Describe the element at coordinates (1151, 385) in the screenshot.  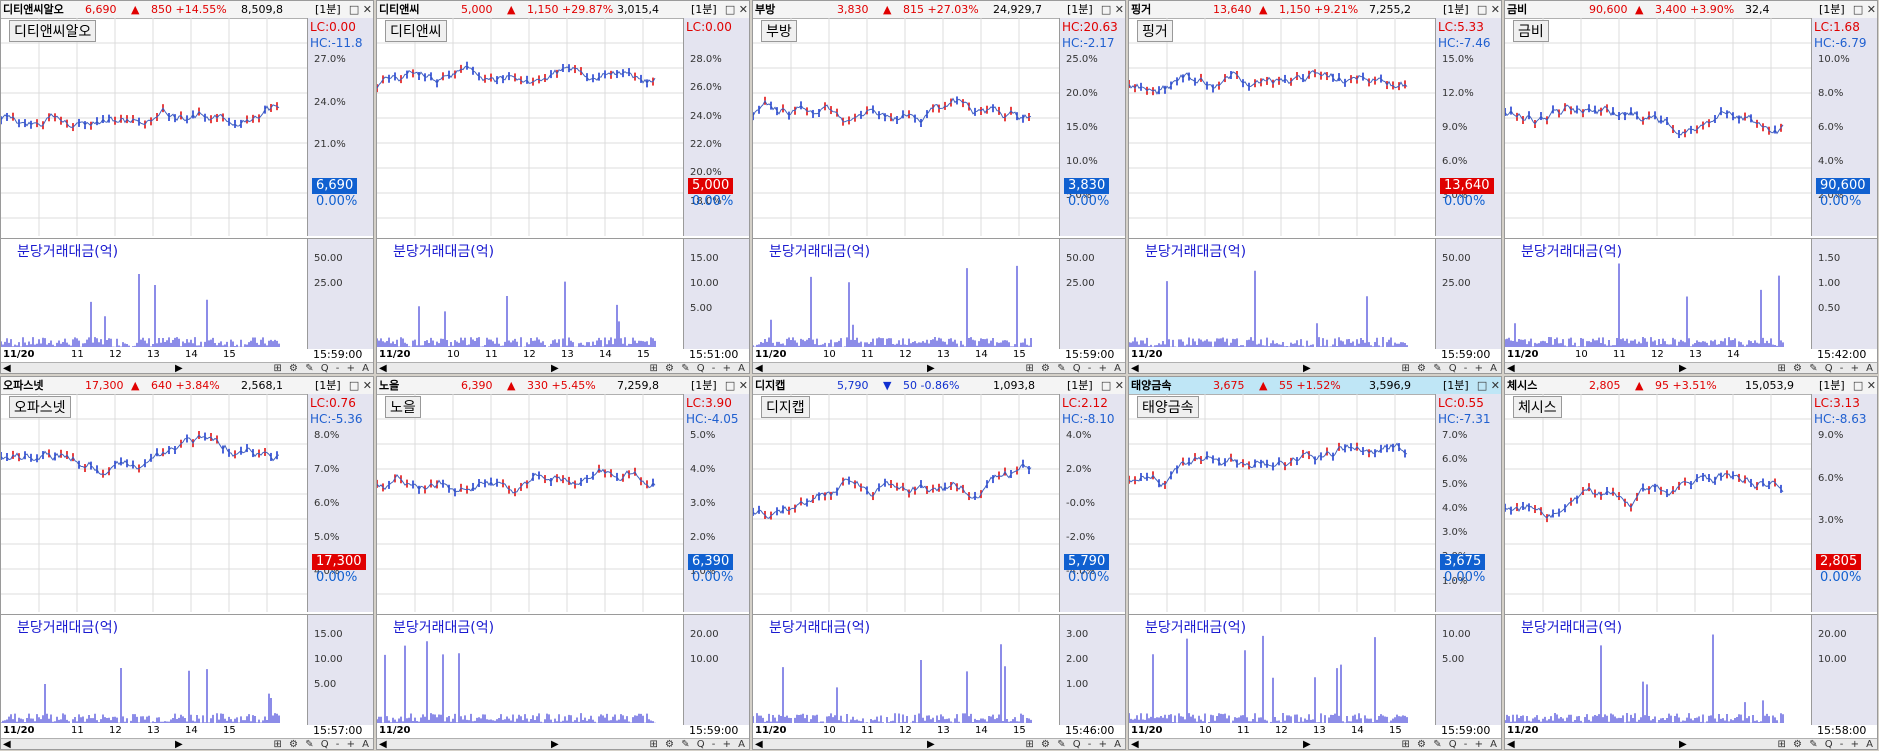
I see `stock-name: 태양금속` at that location.